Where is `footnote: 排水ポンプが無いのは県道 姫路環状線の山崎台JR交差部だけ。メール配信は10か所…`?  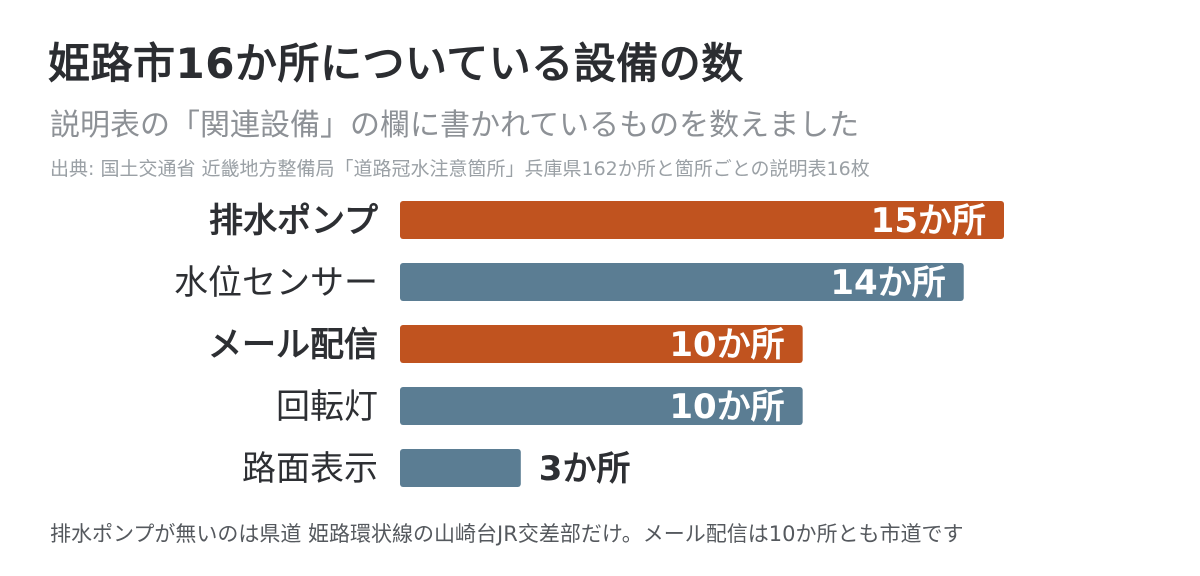 footnote: 排水ポンプが無いのは県道 姫路環状線の山崎台JR交差部だけ。メール配信は10か所… is located at coordinates (507, 534).